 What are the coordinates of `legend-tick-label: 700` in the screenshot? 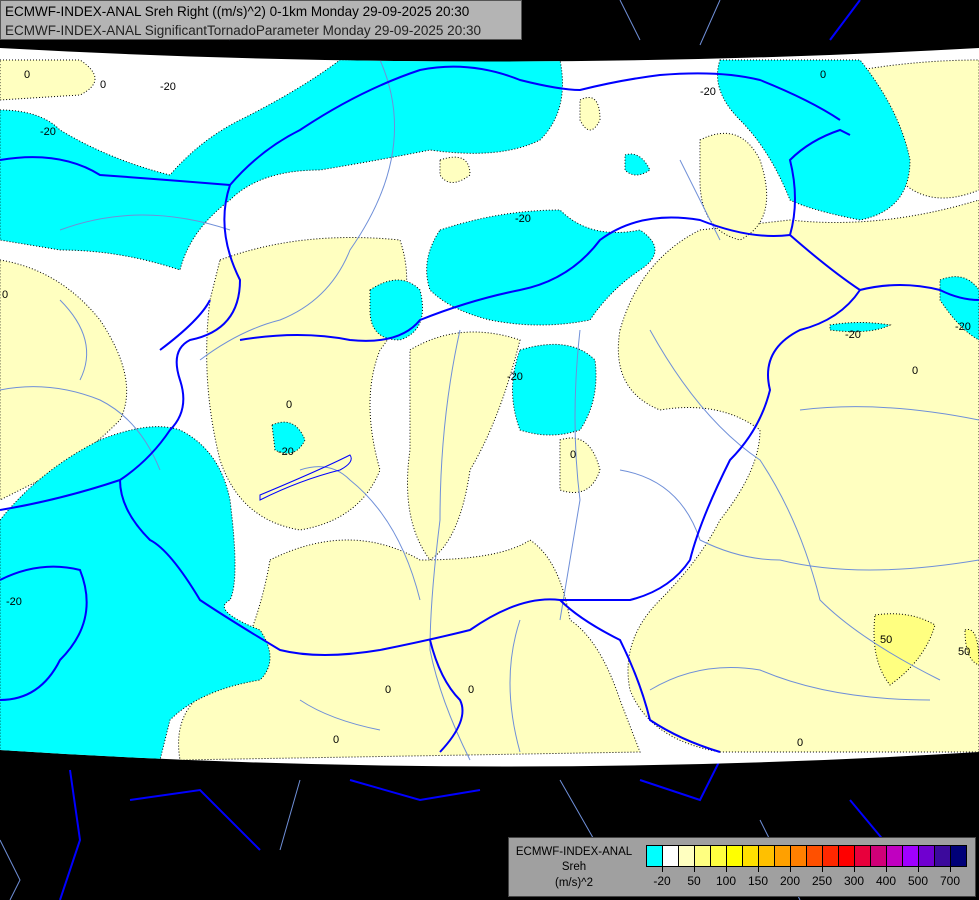 It's located at (950, 881).